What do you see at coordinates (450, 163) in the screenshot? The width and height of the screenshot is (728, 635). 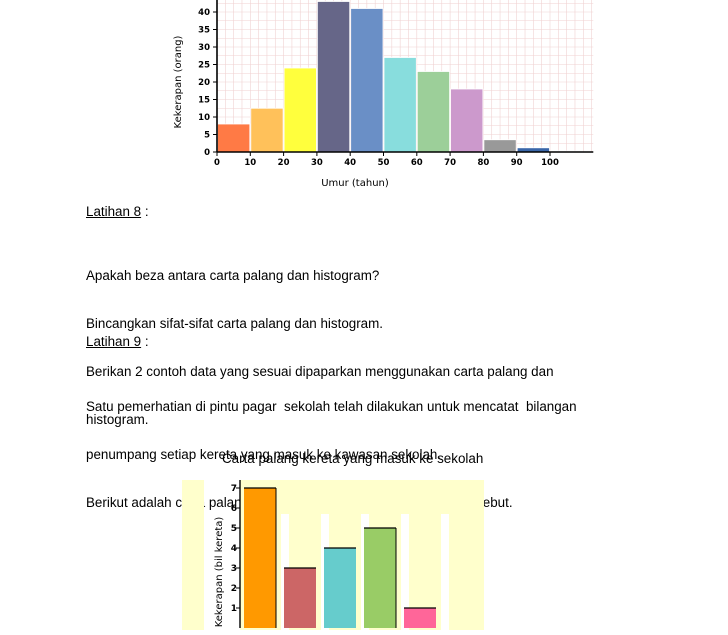 I see `histogram-x-tick-label: 70` at bounding box center [450, 163].